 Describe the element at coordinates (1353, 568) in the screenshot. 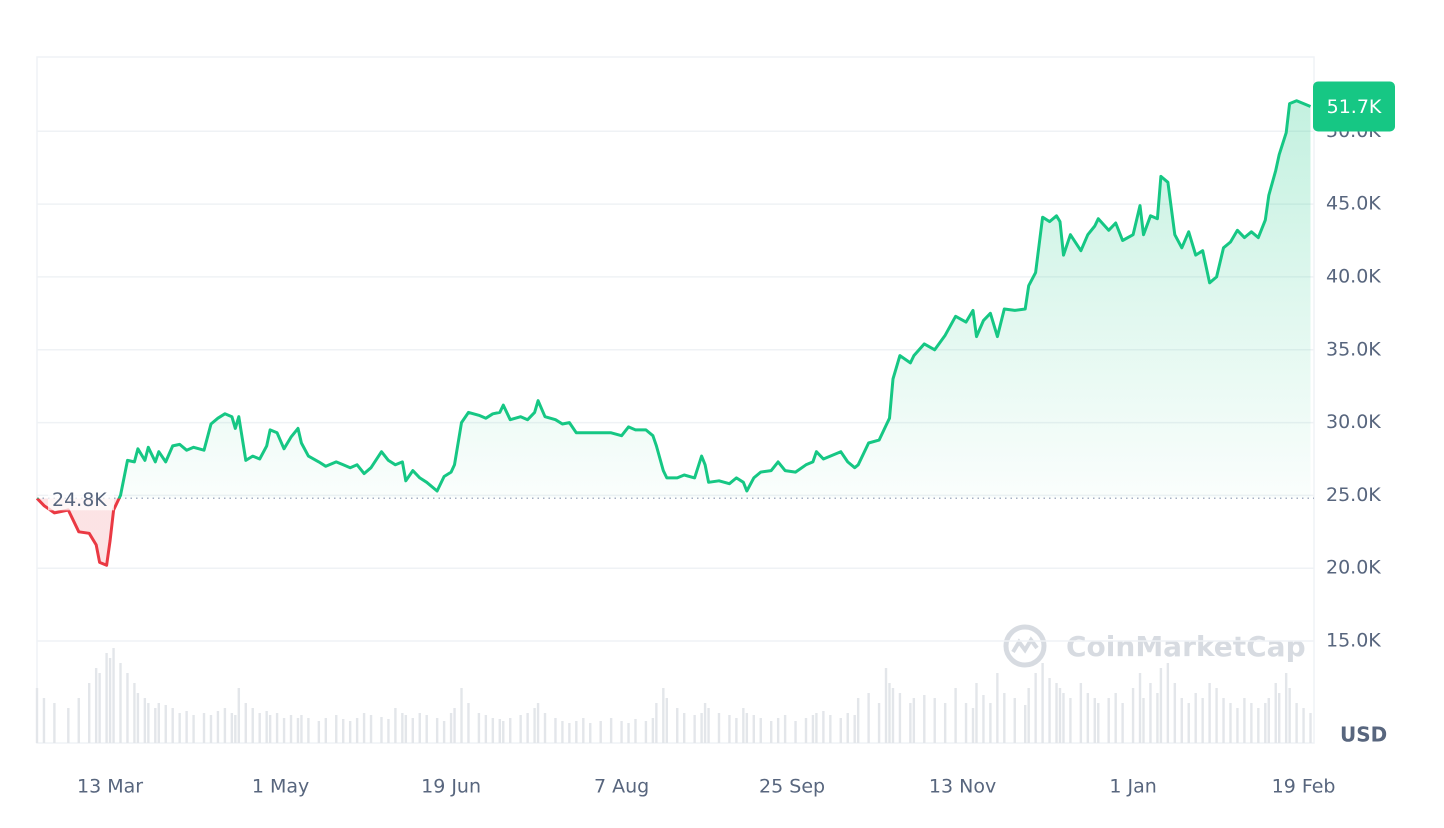

I see `y-tick-label: 20.0K` at that location.